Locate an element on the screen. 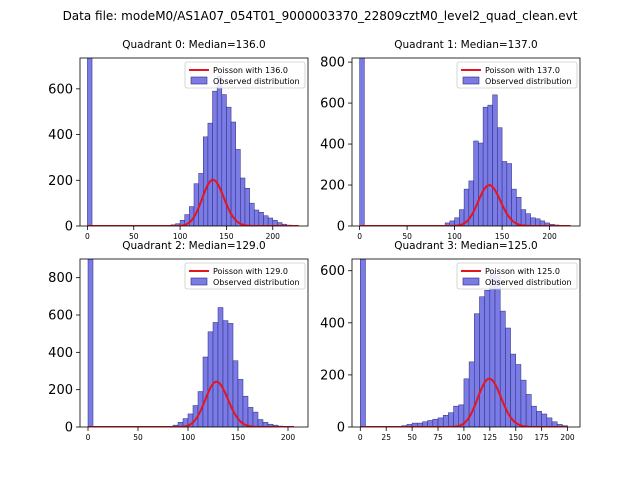 The image size is (640, 480). quadrant-3-xtick-label: 100 is located at coordinates (464, 437).